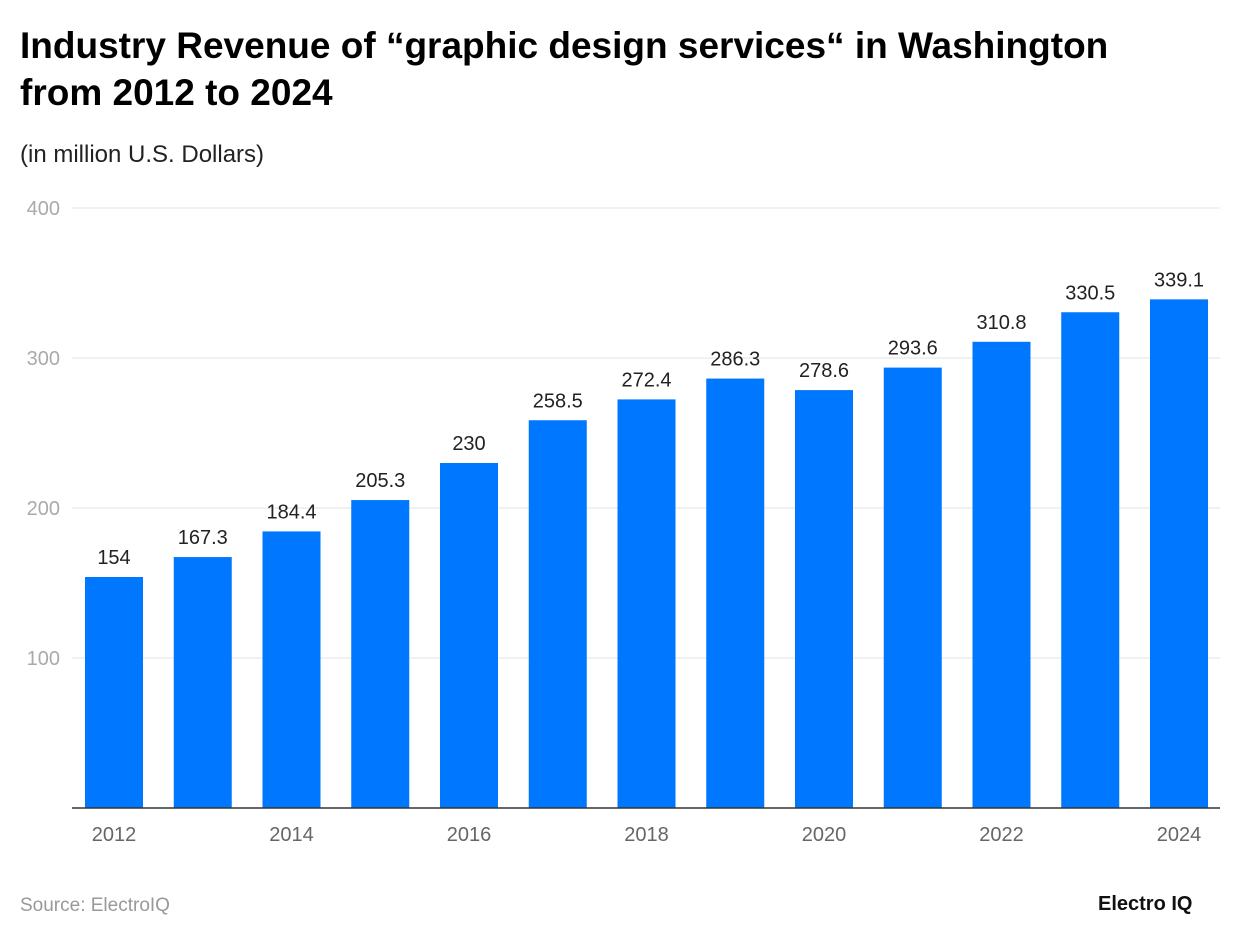 This screenshot has width=1240, height=940. Describe the element at coordinates (291, 835) in the screenshot. I see `x-tick-label: 2014` at that location.